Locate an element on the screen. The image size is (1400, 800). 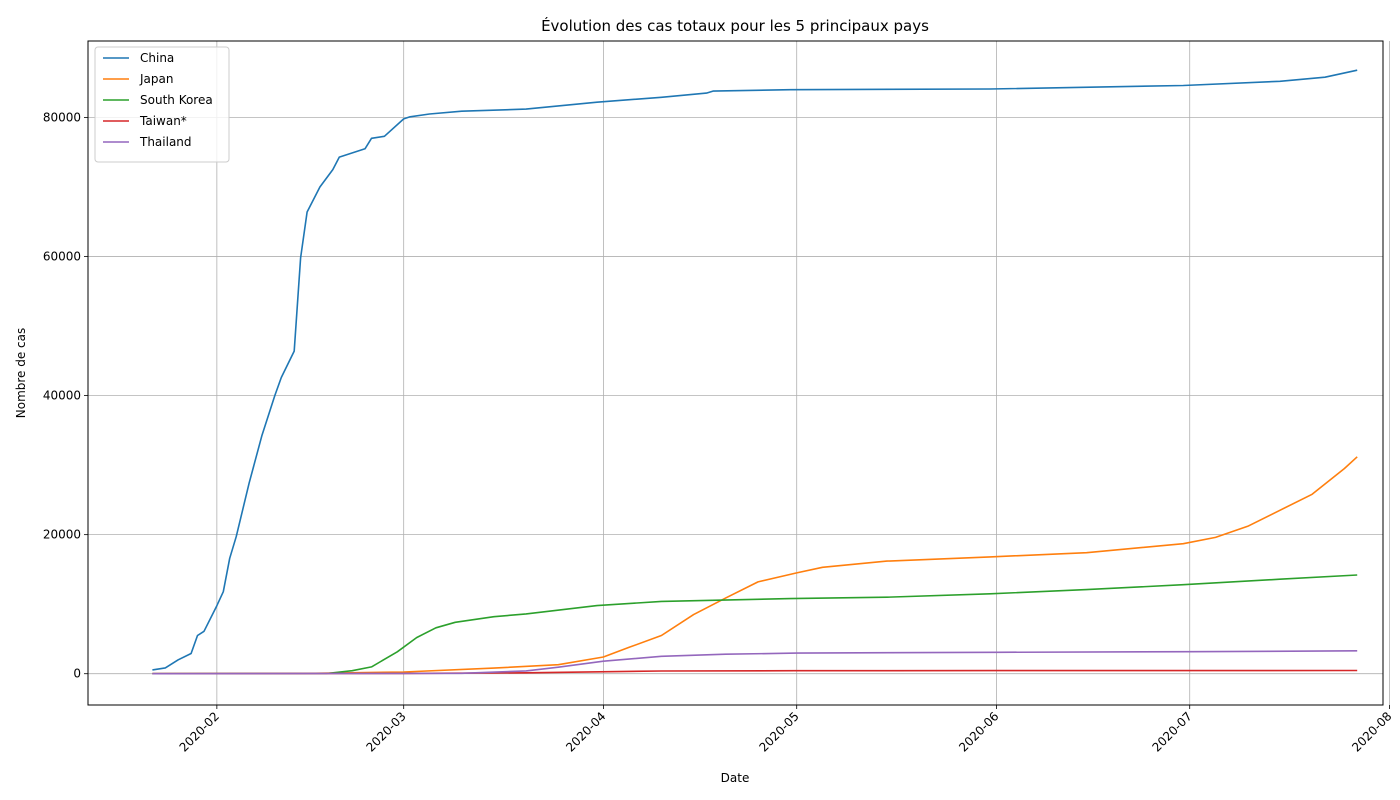
legend-label: Thailand is located at coordinates (165, 142).